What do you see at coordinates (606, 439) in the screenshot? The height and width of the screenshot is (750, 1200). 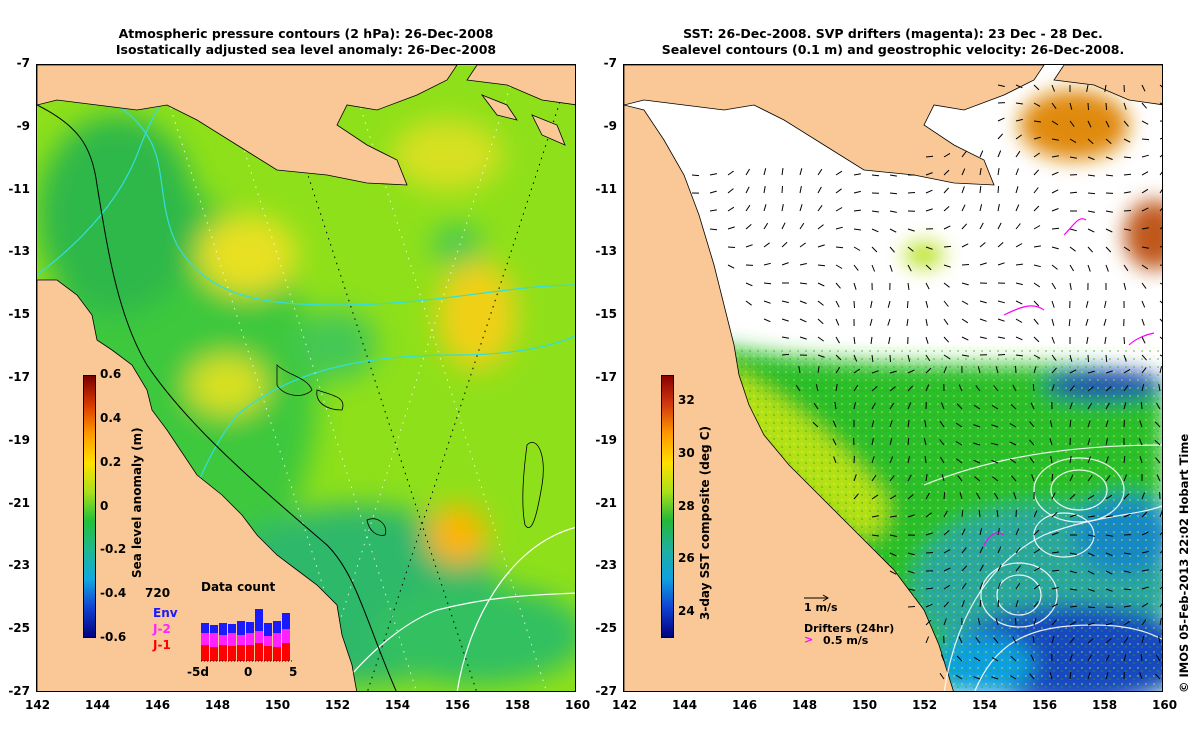 I see `right-map-lat-tick: -19` at bounding box center [606, 439].